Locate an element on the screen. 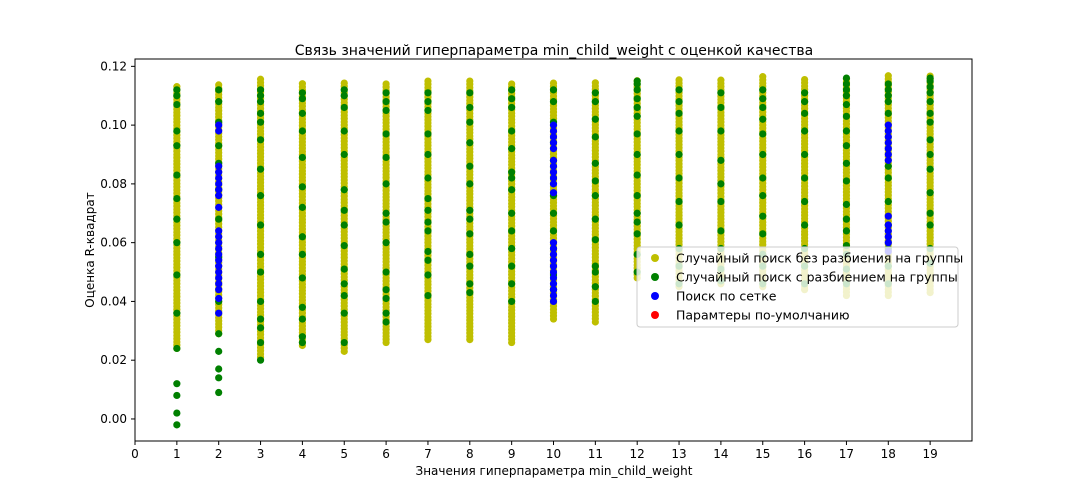 This screenshot has height=504, width=1080. y-tick-label: 0.00 is located at coordinates (113, 419).